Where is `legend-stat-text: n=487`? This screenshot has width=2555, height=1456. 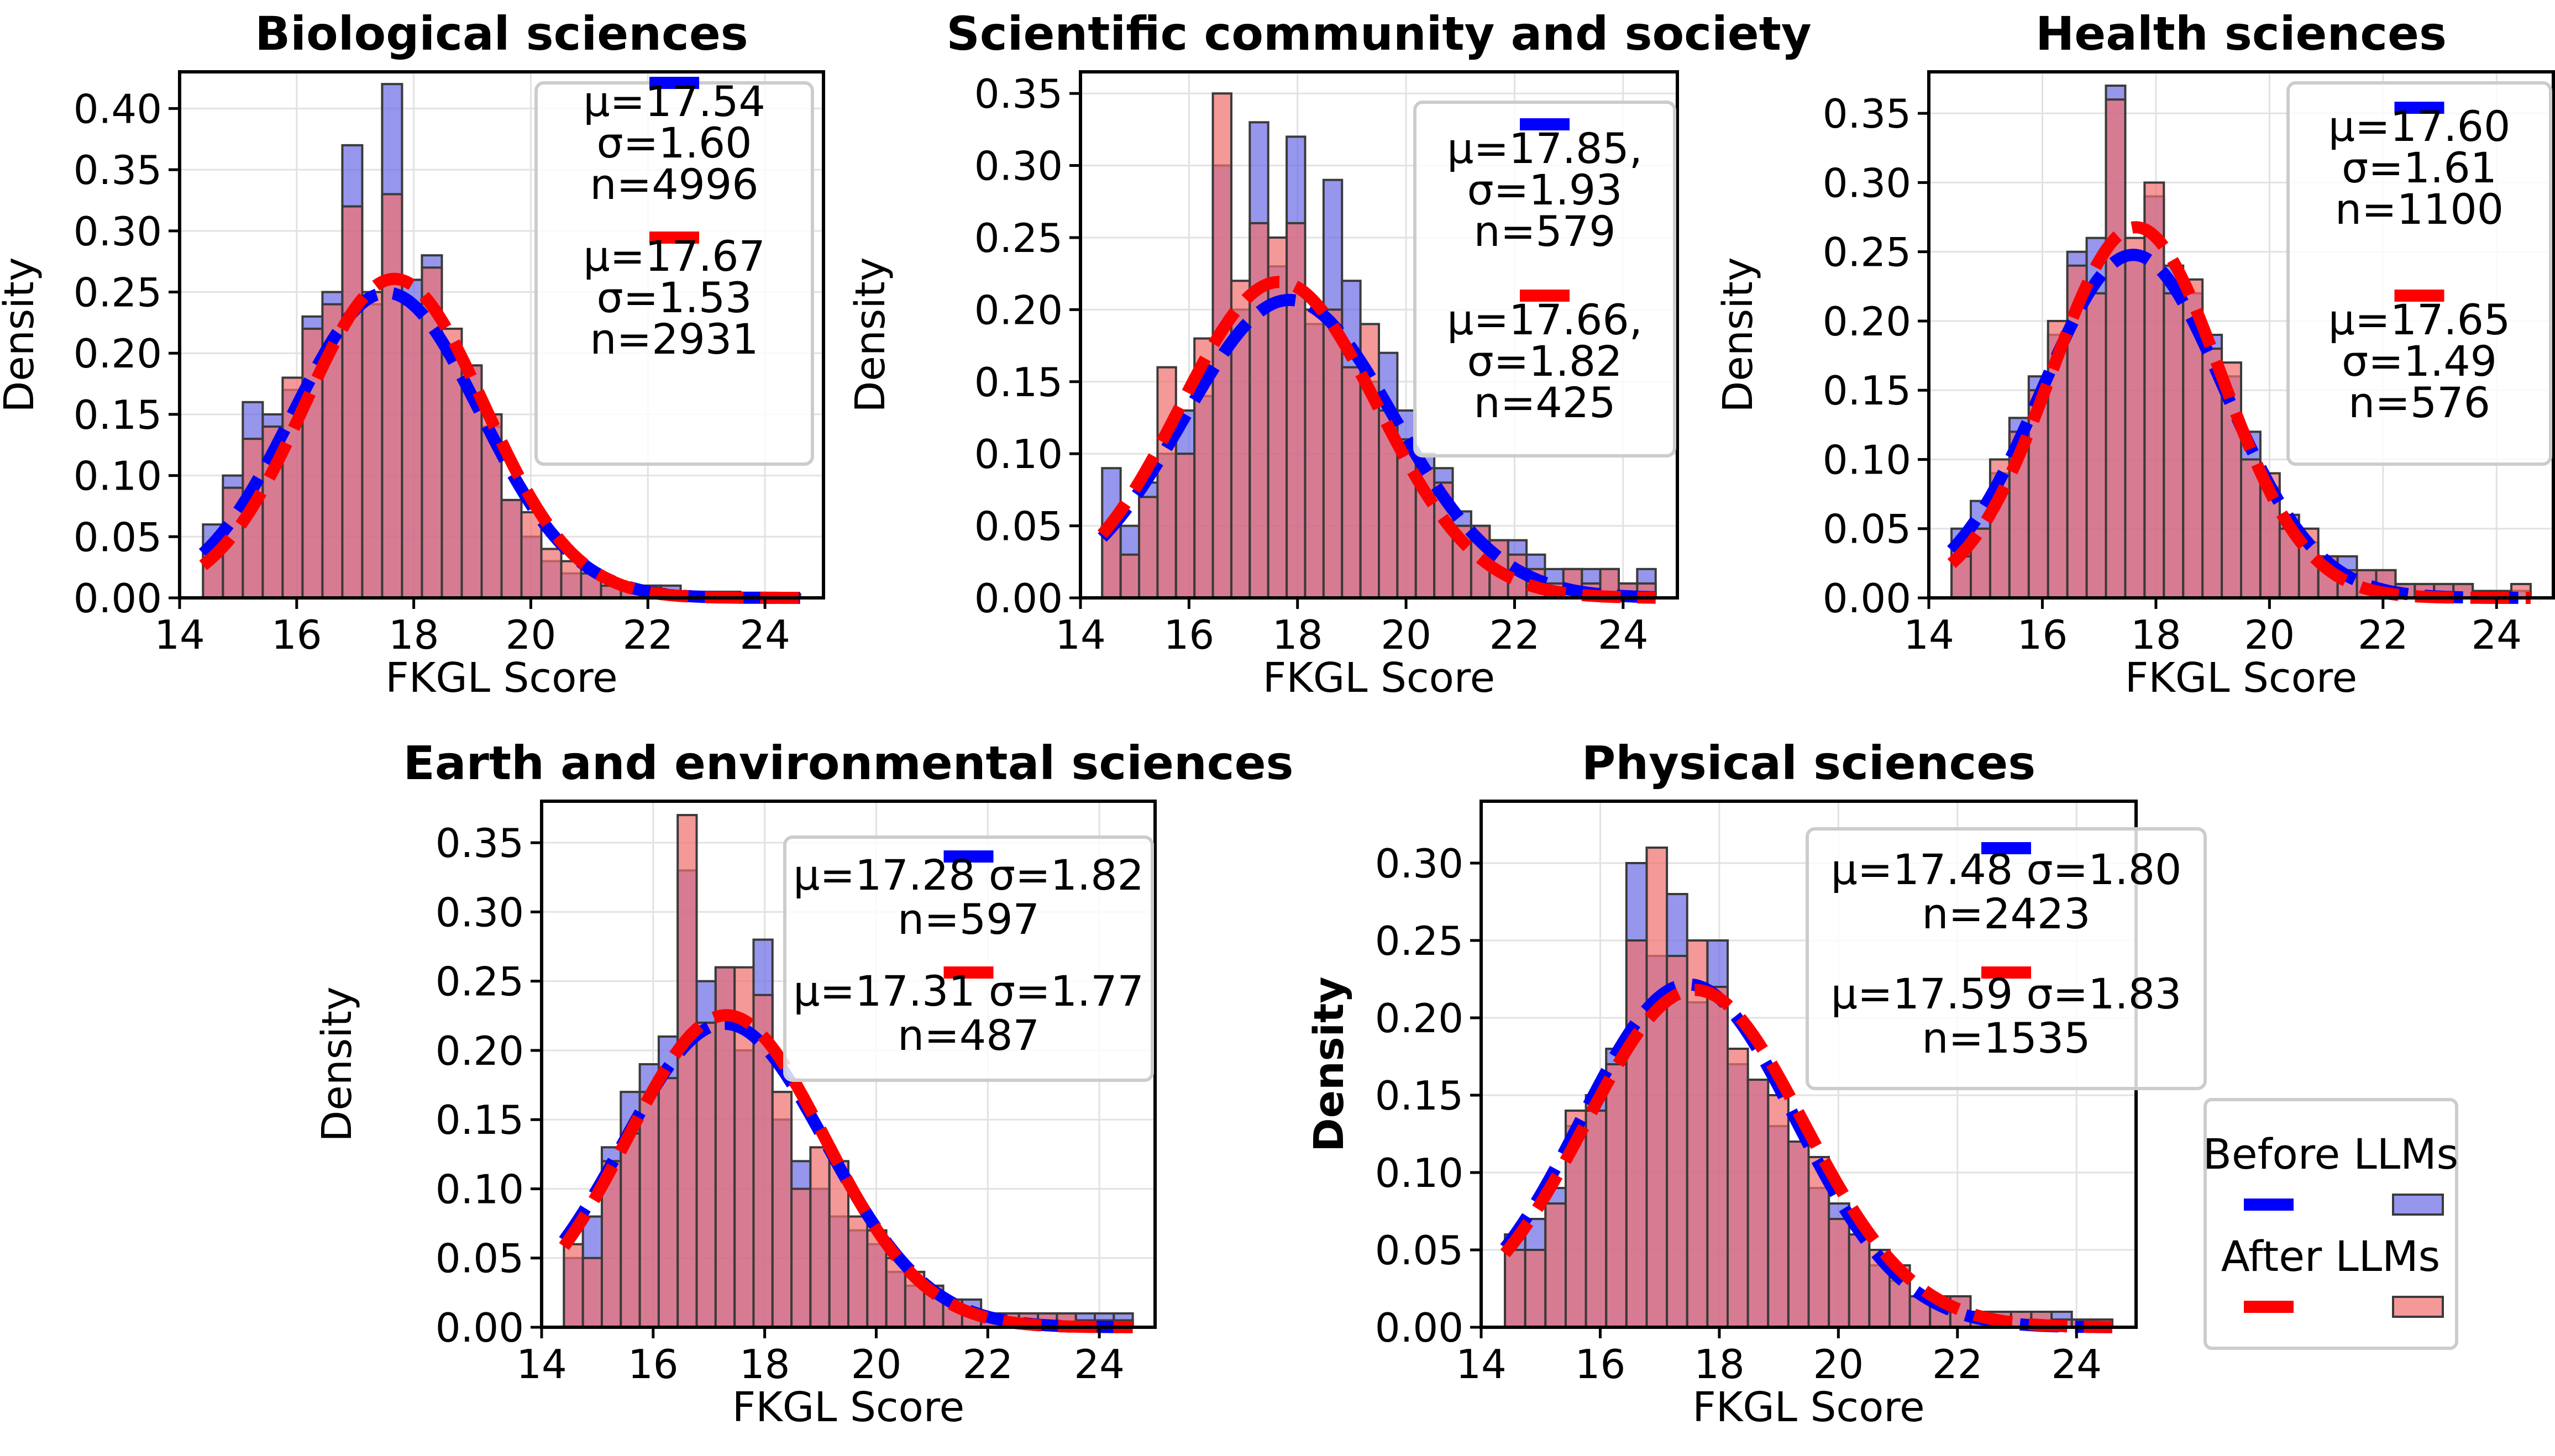
legend-stat-text: n=487 is located at coordinates (969, 1035).